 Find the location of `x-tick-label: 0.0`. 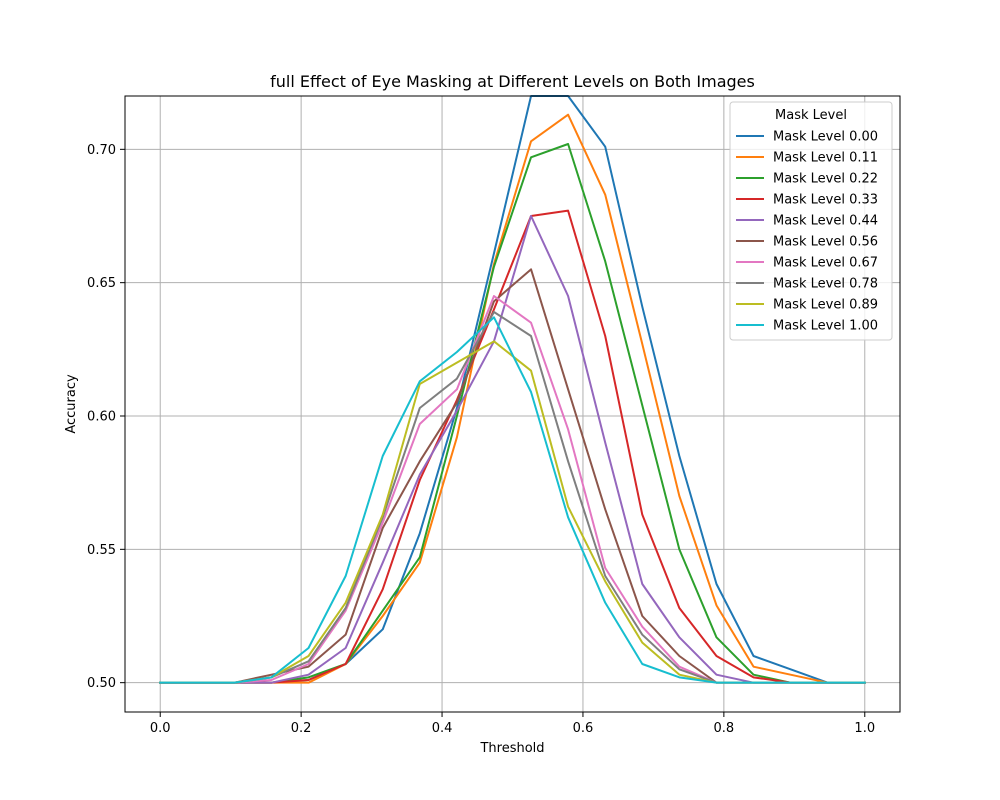

x-tick-label: 0.0 is located at coordinates (160, 728).